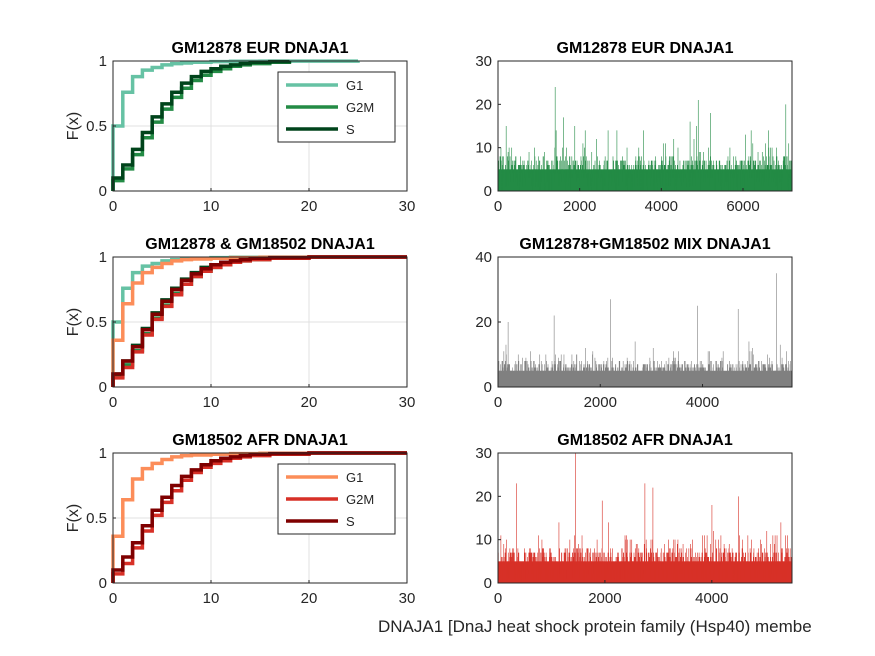 The image size is (875, 656). Describe the element at coordinates (742, 206) in the screenshot. I see `x-tick-label: 6000` at that location.